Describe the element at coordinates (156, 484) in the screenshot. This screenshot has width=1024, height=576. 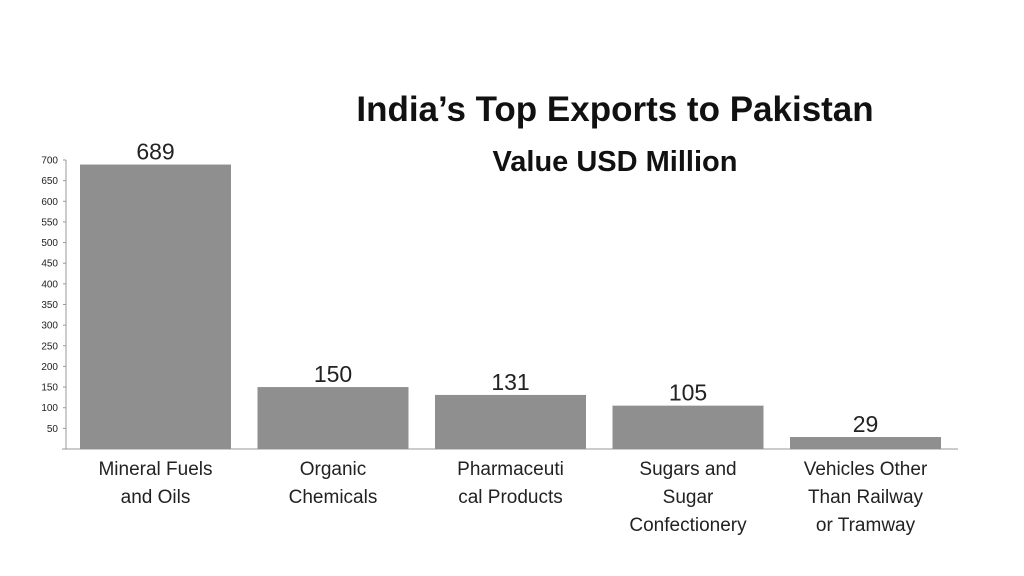
I see `category-label: Mineral Fuels and Oils` at that location.